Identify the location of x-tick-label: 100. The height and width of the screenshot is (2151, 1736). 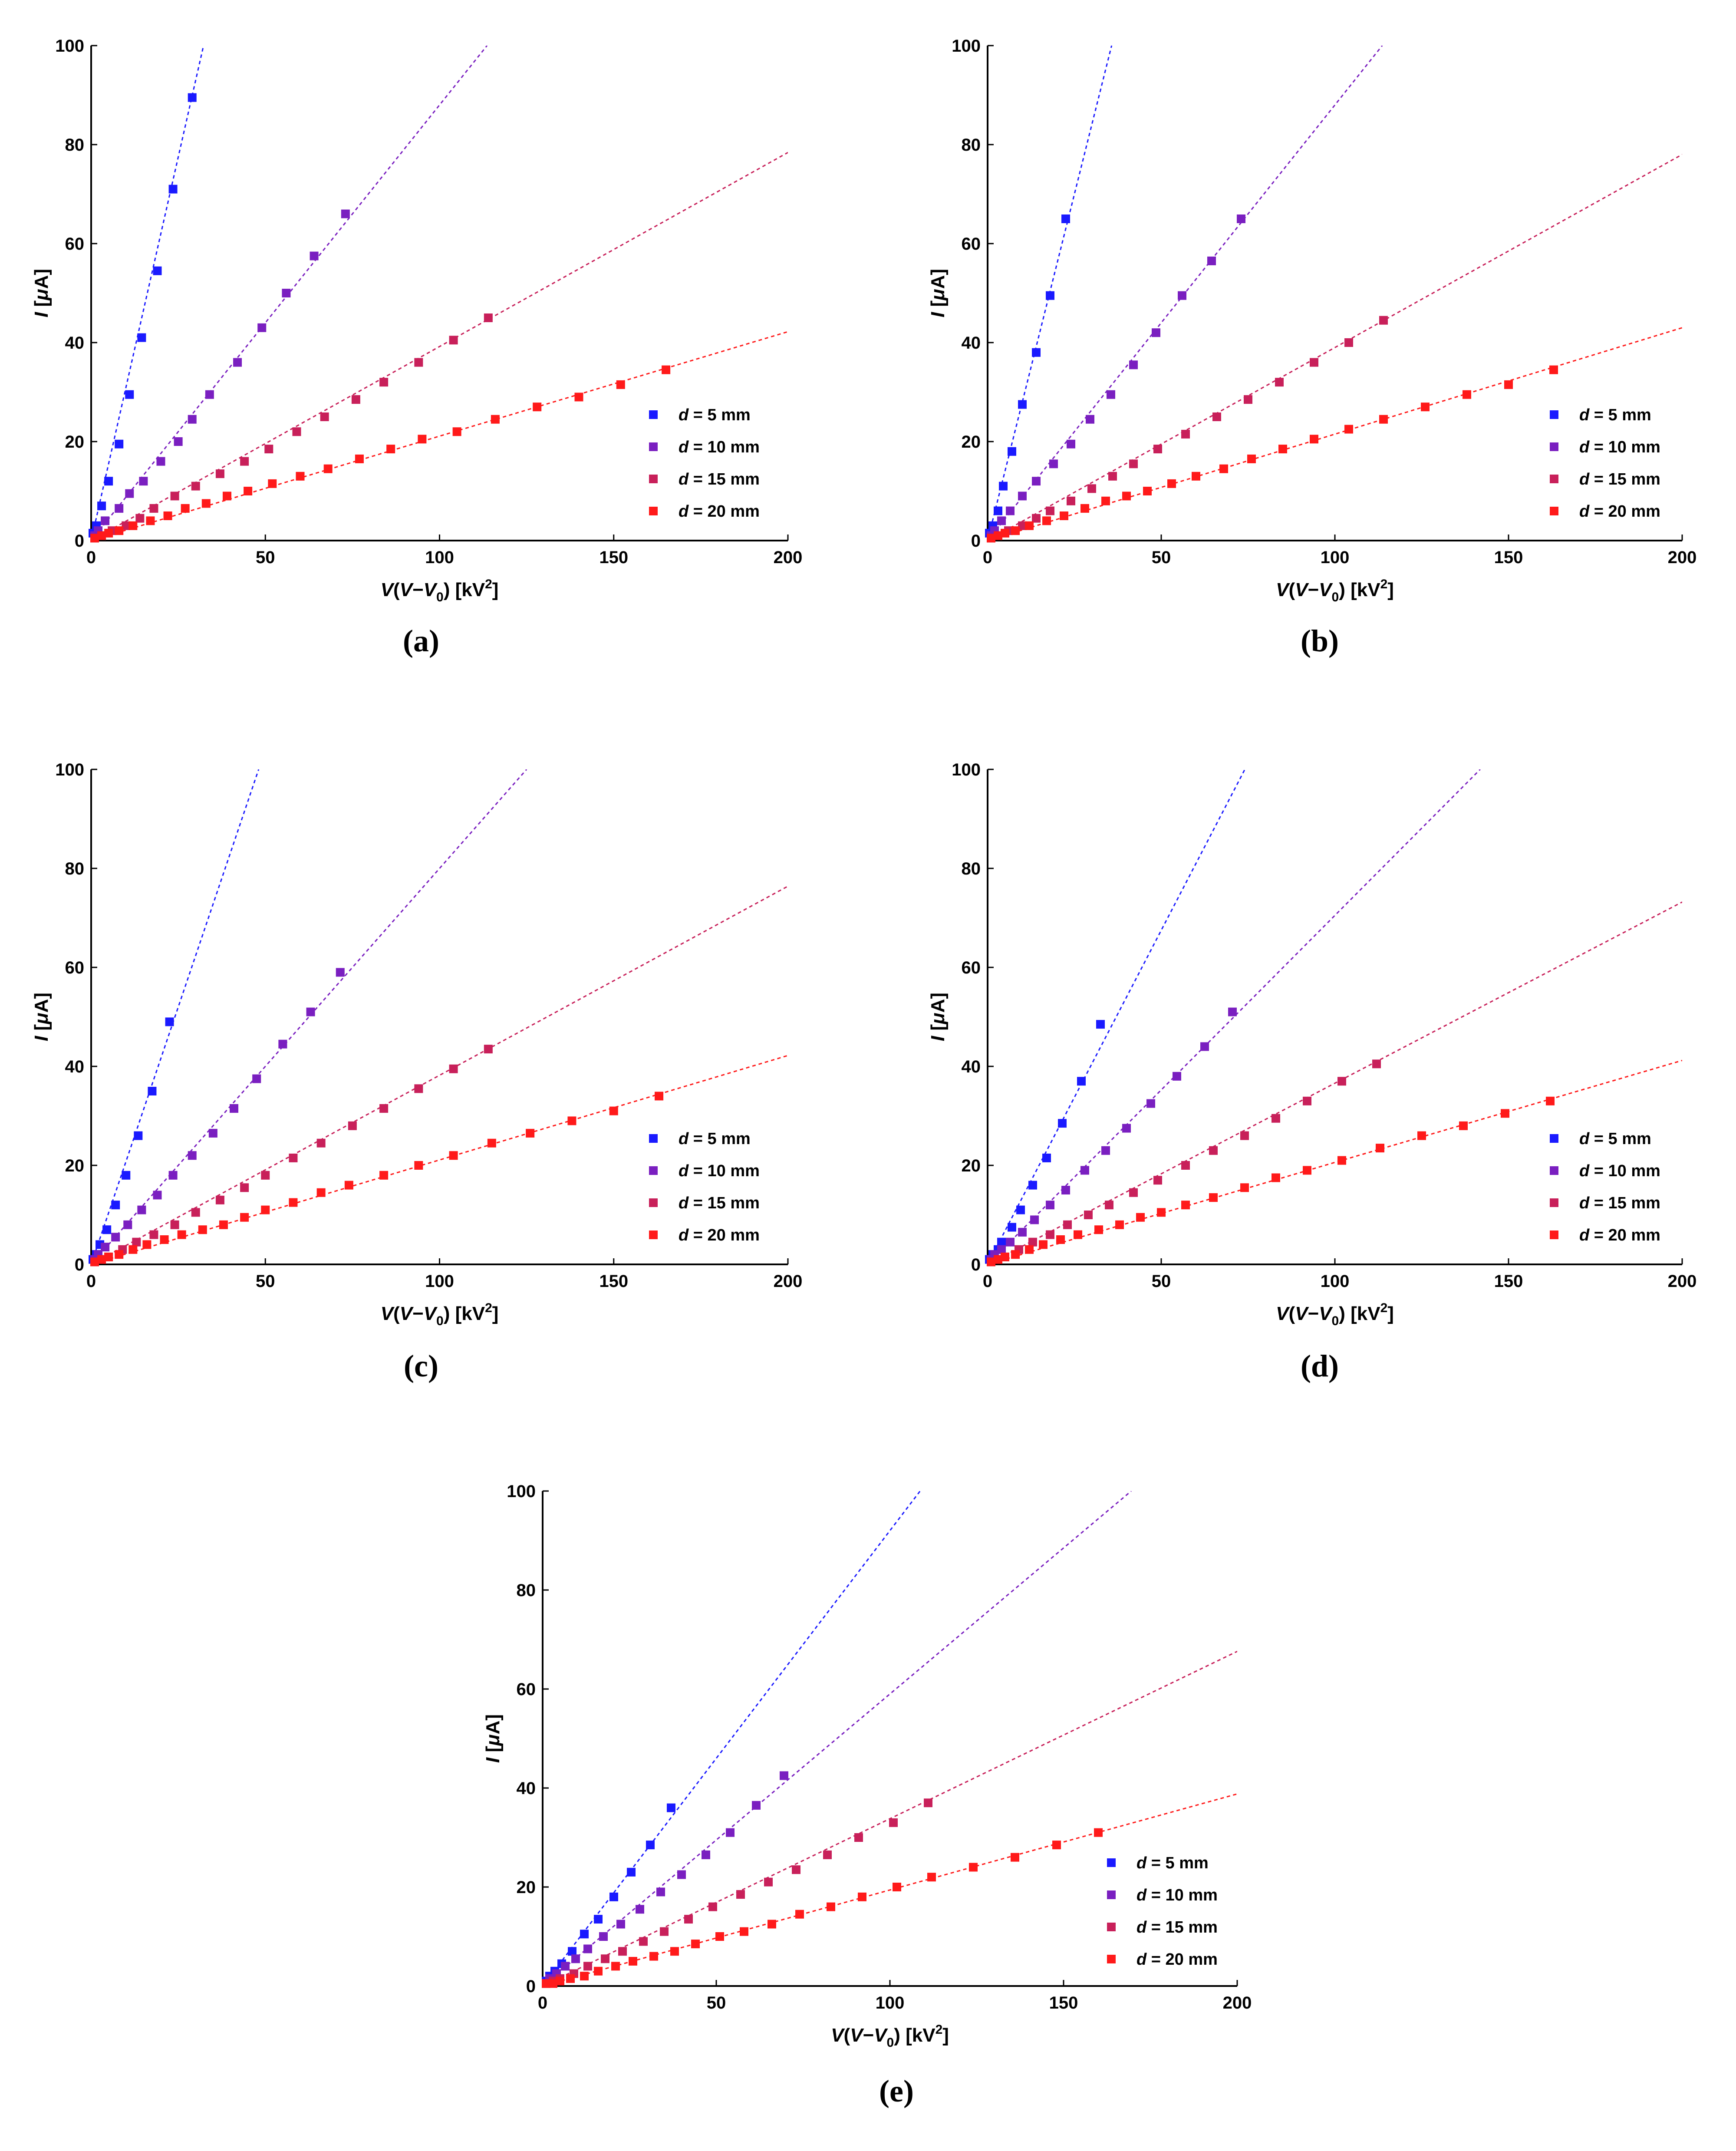
(439, 1281).